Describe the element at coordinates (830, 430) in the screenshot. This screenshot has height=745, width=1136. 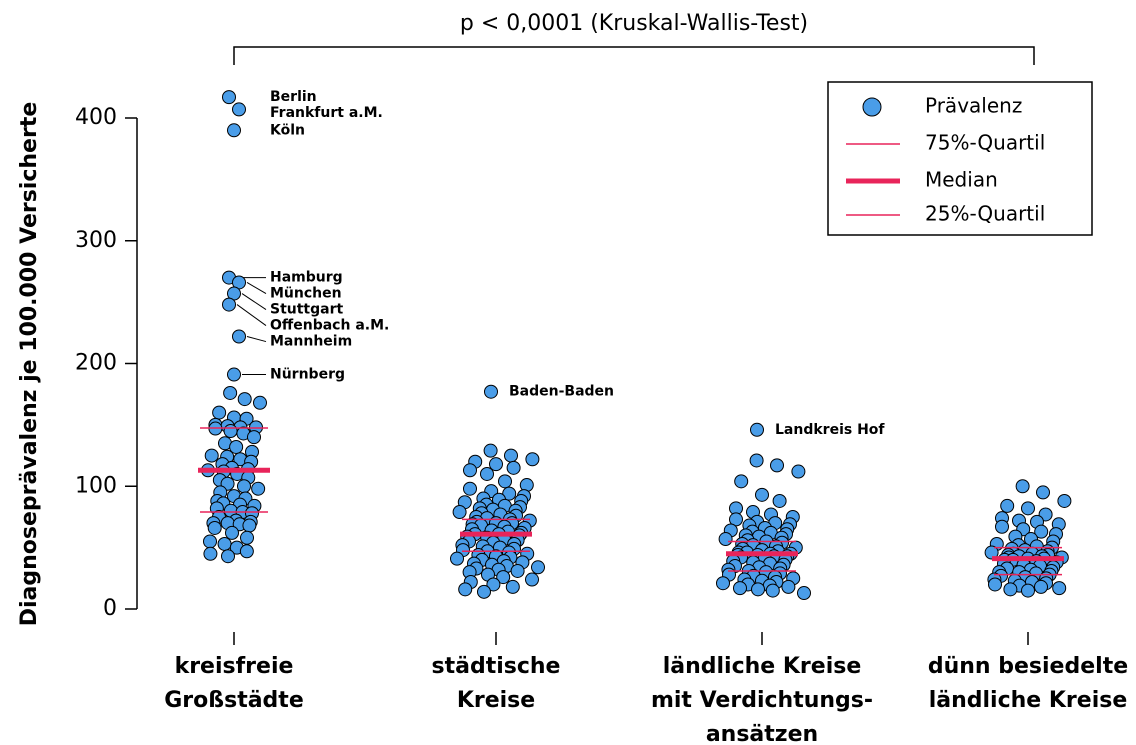
I see `point-label: Landkreis Hof` at that location.